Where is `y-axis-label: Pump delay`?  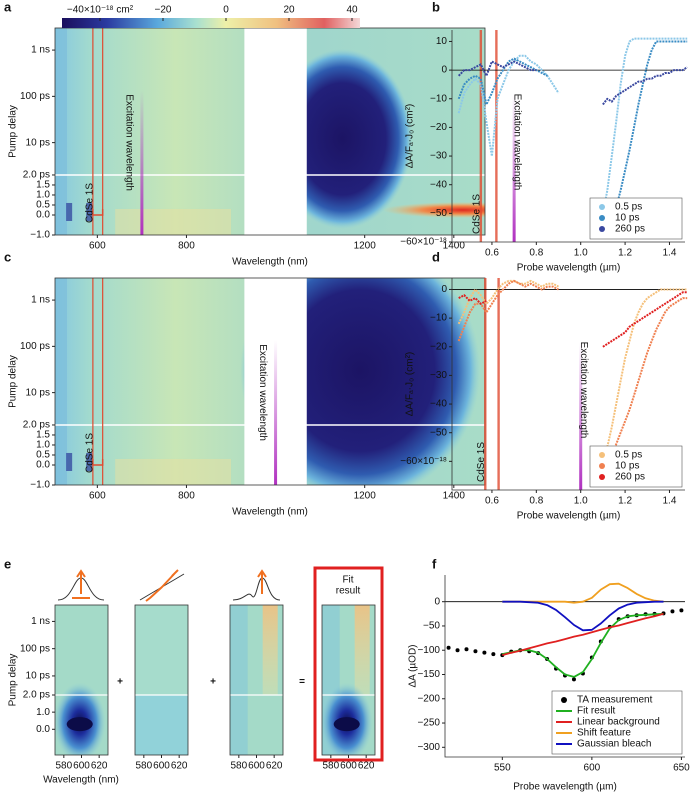 y-axis-label: Pump delay is located at coordinates (13, 131).